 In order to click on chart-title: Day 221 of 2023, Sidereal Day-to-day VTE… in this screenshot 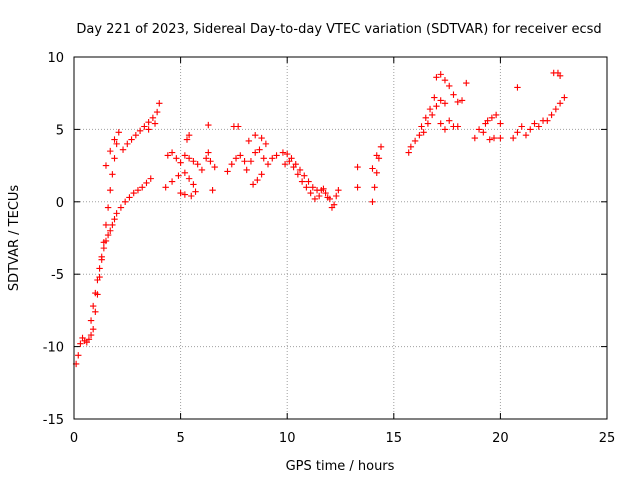, I will do `click(338, 29)`.